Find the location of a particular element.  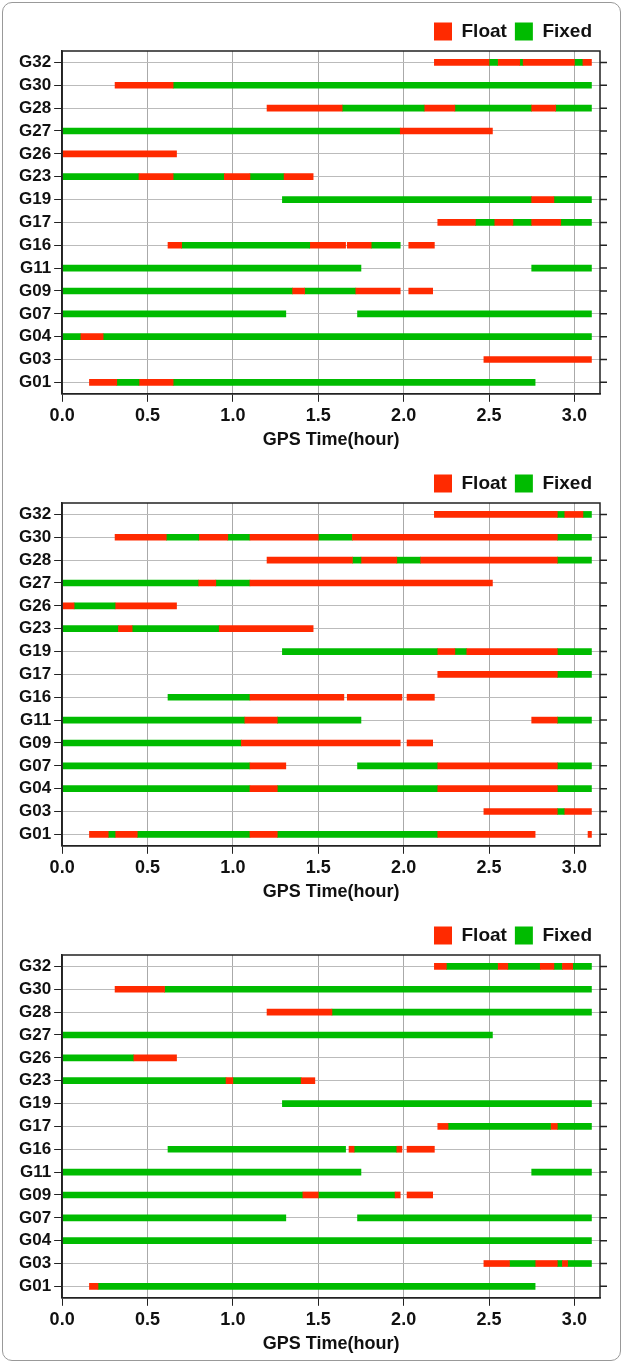

y-tick-label: G28 is located at coordinates (35, 107).